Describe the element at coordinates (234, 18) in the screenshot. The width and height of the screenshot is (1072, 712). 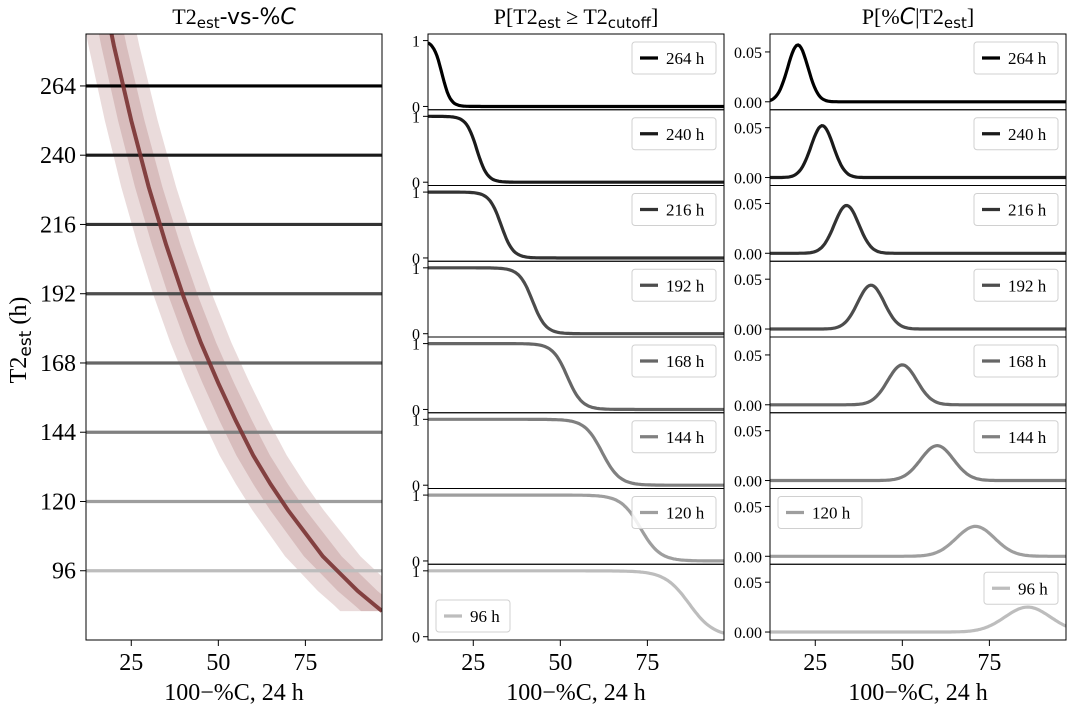
I see `left-title: T2est-vs-%C` at that location.